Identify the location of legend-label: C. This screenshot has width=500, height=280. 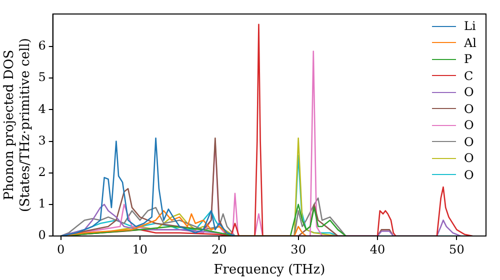
(469, 76).